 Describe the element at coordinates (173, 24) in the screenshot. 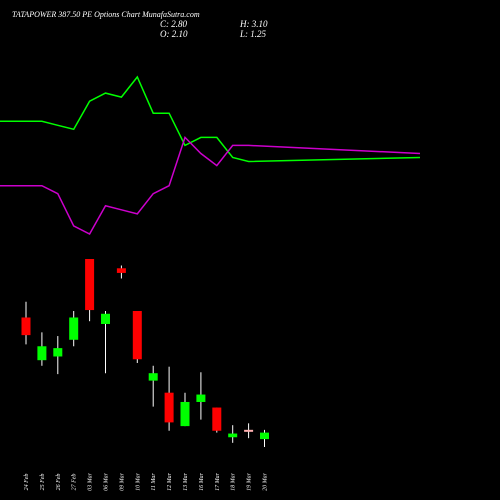

I see `close-value: C: 2.80` at that location.